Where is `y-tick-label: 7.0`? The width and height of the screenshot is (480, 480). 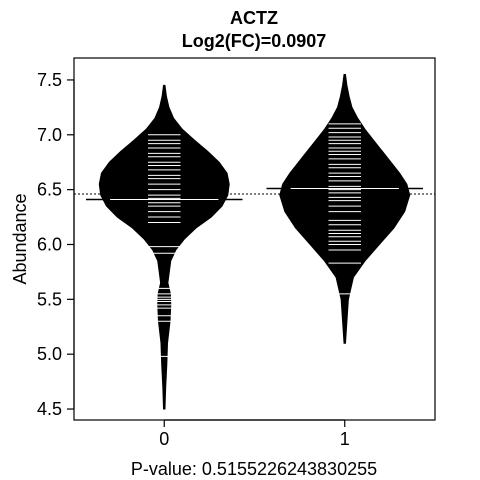 y-tick-label: 7.0 is located at coordinates (49, 135).